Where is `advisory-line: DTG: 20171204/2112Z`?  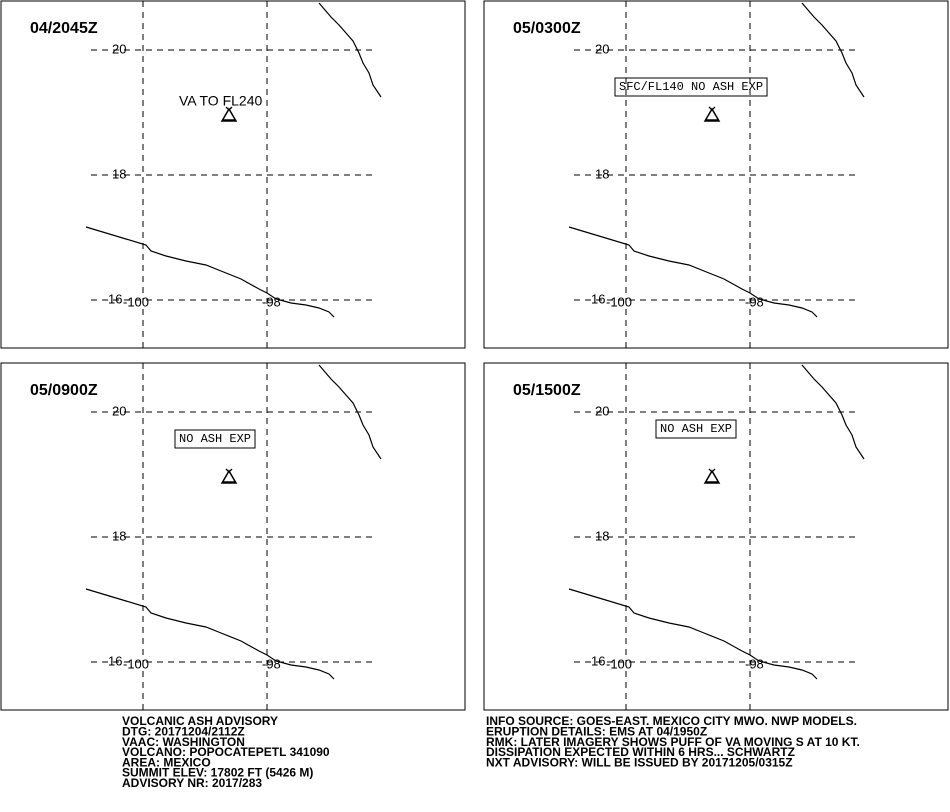 advisory-line: DTG: 20171204/2112Z is located at coordinates (183, 731).